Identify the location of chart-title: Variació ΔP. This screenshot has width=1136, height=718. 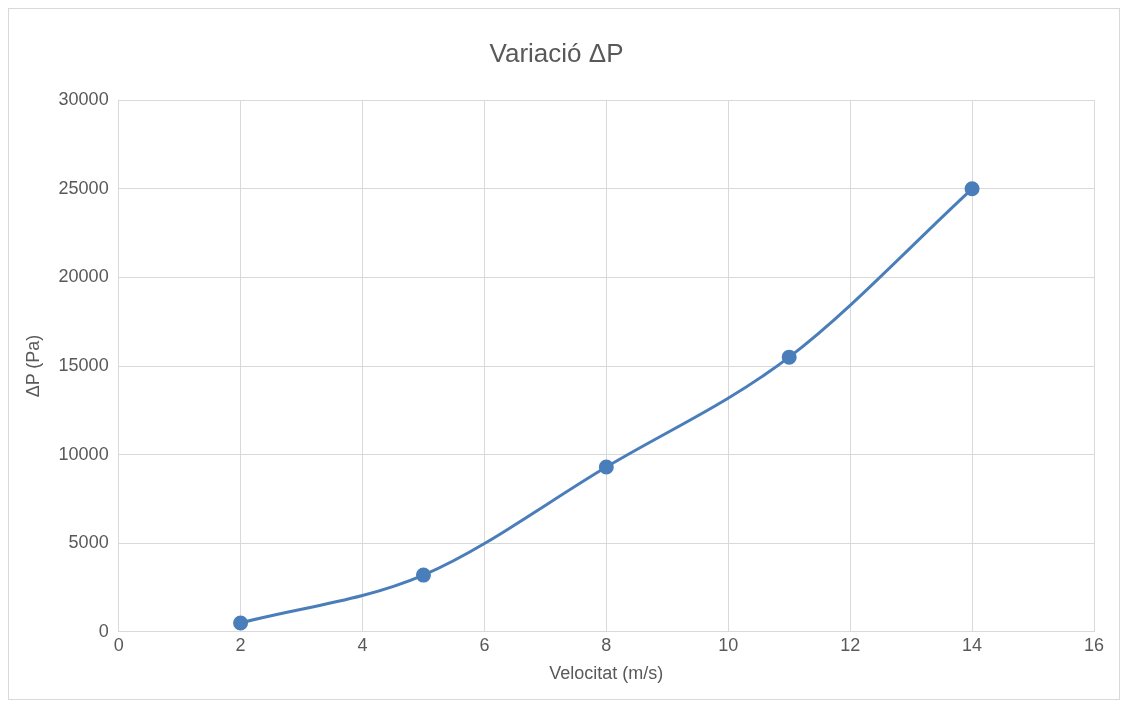
(556, 52).